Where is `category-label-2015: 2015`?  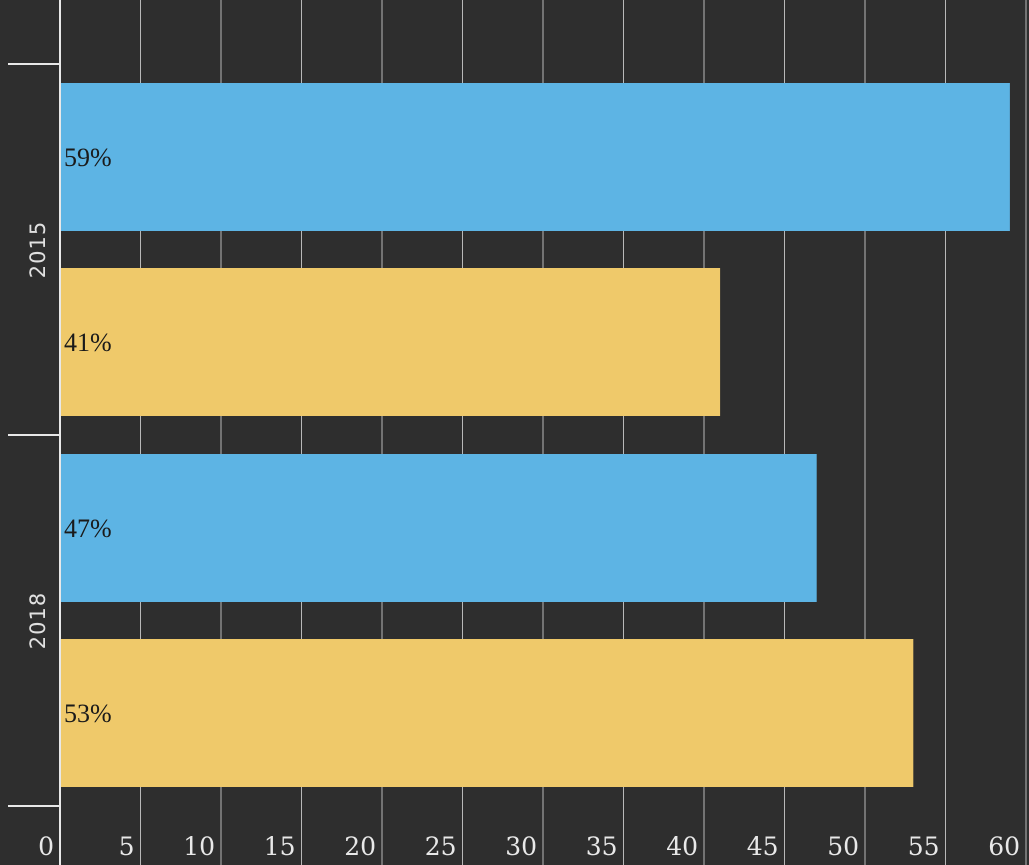
category-label-2015: 2015 is located at coordinates (38, 249).